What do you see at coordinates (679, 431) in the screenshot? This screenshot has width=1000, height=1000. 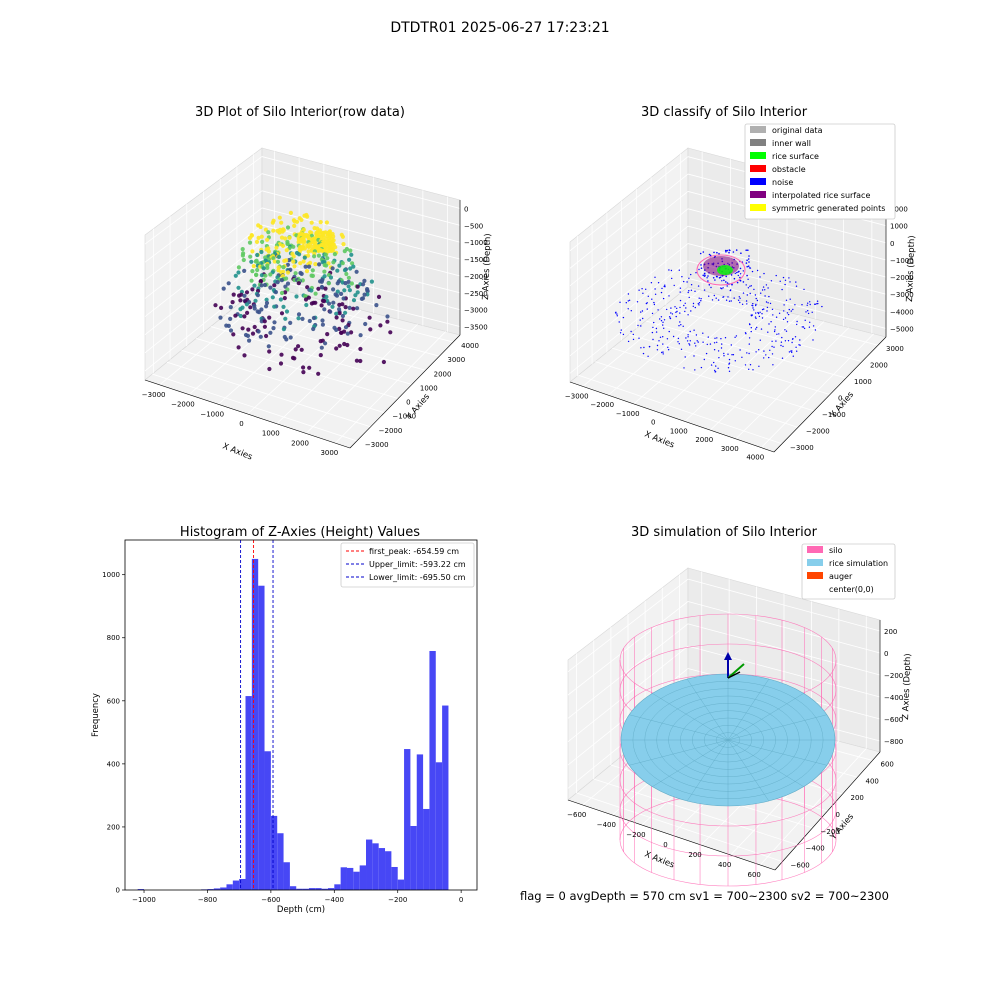 I see `x-tick-label: 1000` at bounding box center [679, 431].